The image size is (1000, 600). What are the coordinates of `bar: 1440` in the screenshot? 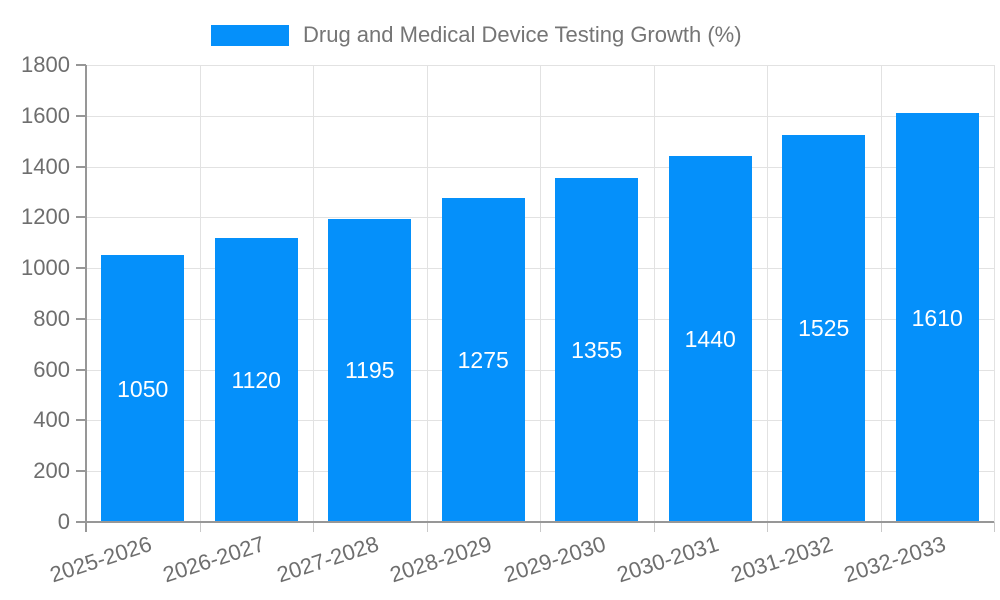 It's located at (710, 339).